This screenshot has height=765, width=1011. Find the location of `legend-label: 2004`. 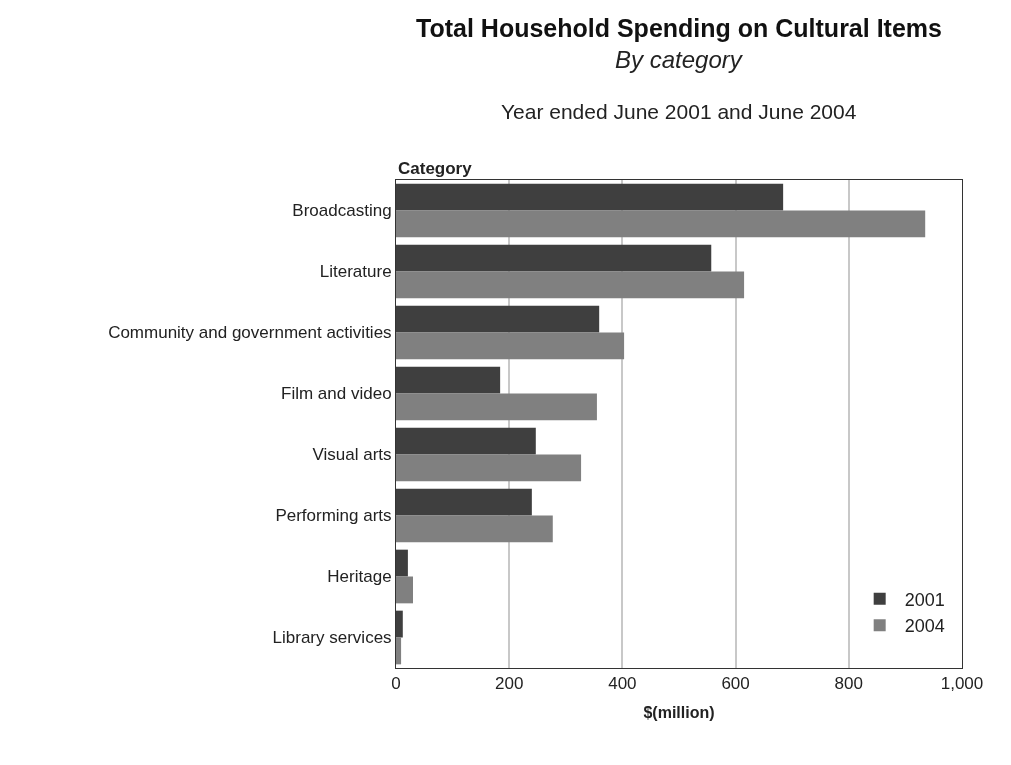

legend-label: 2004 is located at coordinates (924, 626).